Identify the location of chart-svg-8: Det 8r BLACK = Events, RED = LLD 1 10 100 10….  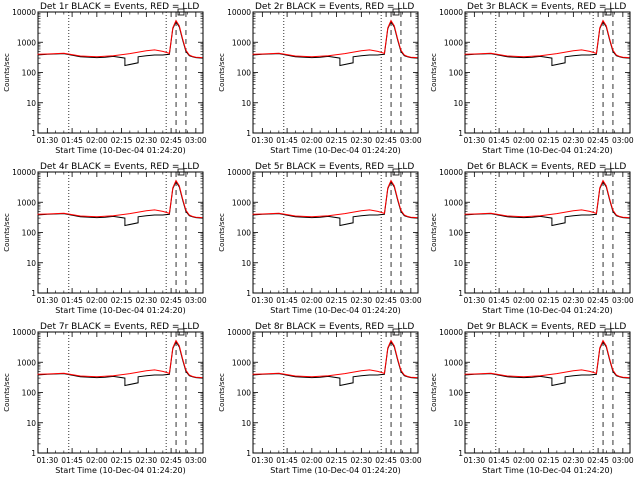
(320, 398).